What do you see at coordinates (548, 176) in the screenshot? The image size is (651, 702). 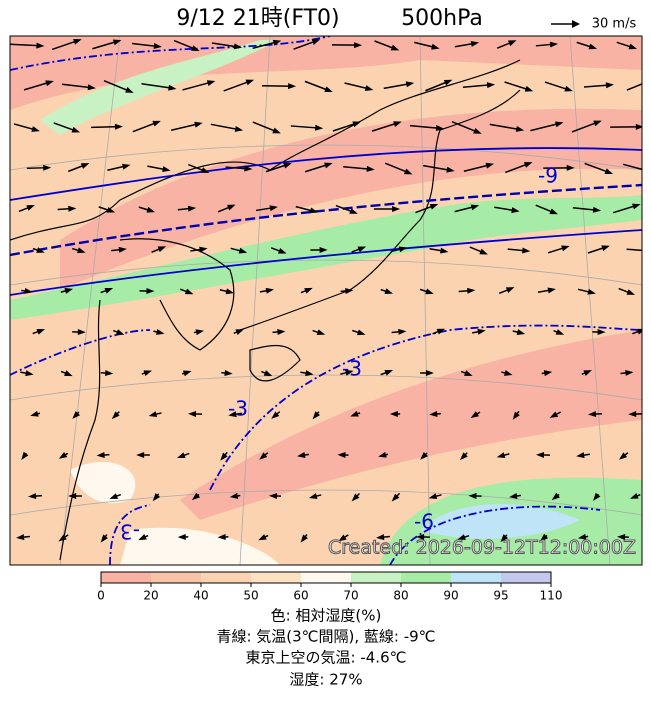 I see `contour-label: -9` at bounding box center [548, 176].